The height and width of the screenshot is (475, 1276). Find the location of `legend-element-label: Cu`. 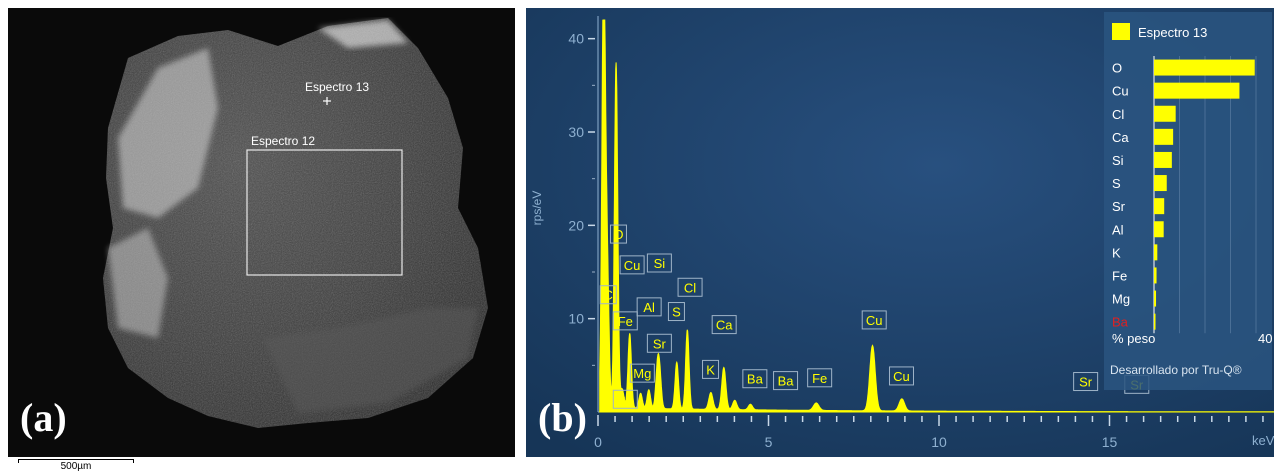

legend-element-label: Cu is located at coordinates (1120, 91).